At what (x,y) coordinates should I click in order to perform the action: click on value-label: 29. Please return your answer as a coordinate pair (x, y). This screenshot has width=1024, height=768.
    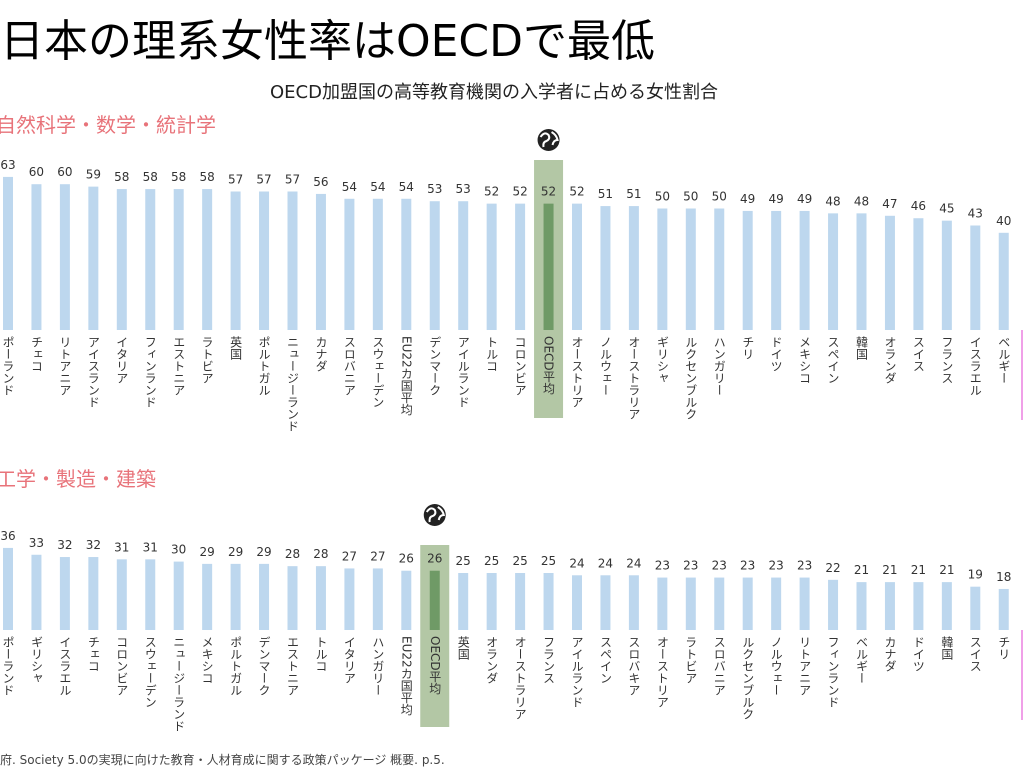
    Looking at the image, I should click on (207, 552).